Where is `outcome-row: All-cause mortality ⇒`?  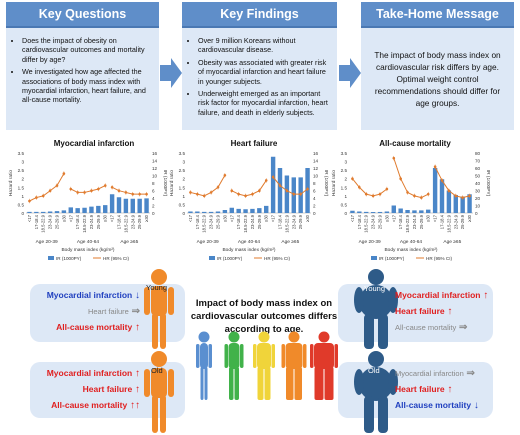 outcome-row: All-cause mortality ⇒ is located at coordinates (431, 327).